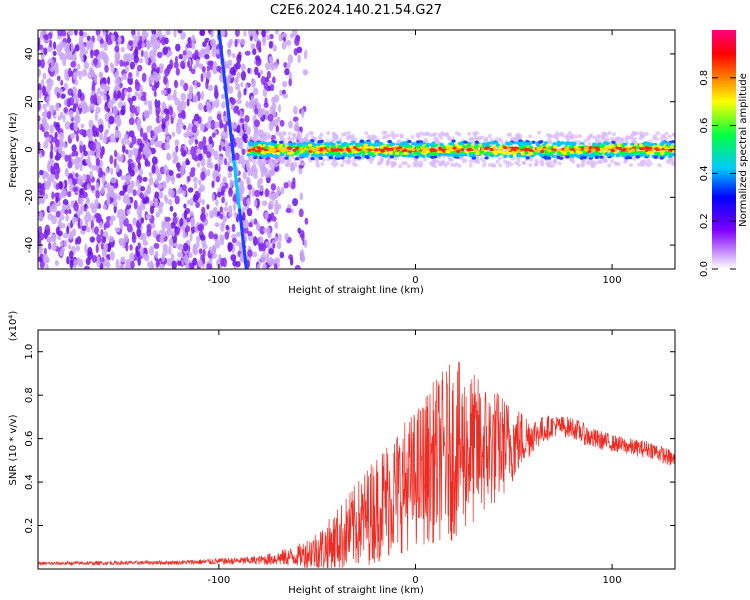 The height and width of the screenshot is (600, 750). What do you see at coordinates (704, 78) in the screenshot?
I see `colorbar-tick-label: 0.8` at bounding box center [704, 78].